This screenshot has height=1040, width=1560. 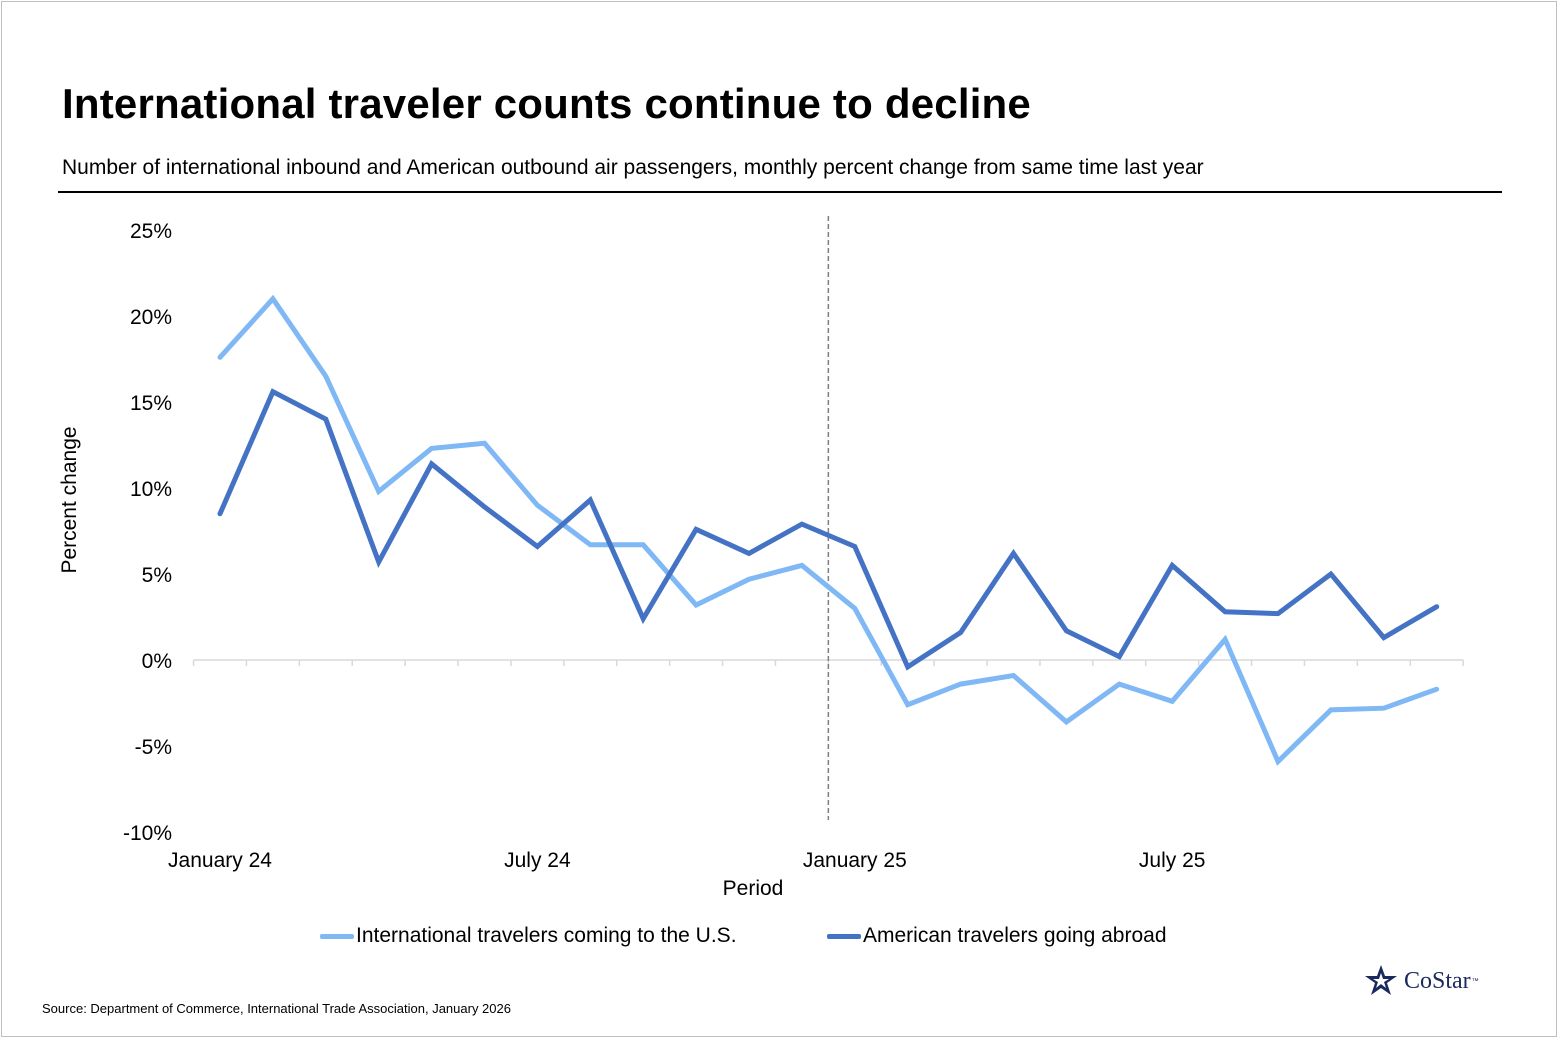 I want to click on legend-item-american: American travelers going abroad, so click(x=997, y=936).